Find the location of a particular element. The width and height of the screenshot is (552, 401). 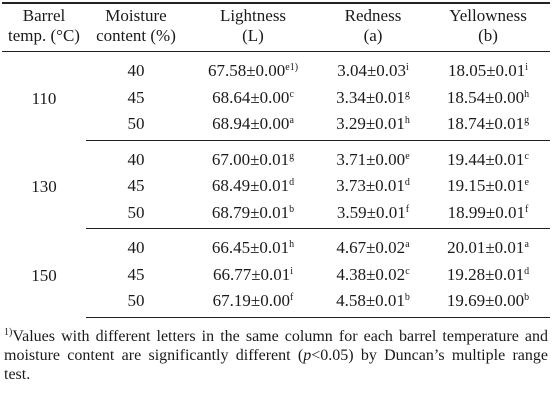

cell-lightness-letter: a is located at coordinates (291, 121).